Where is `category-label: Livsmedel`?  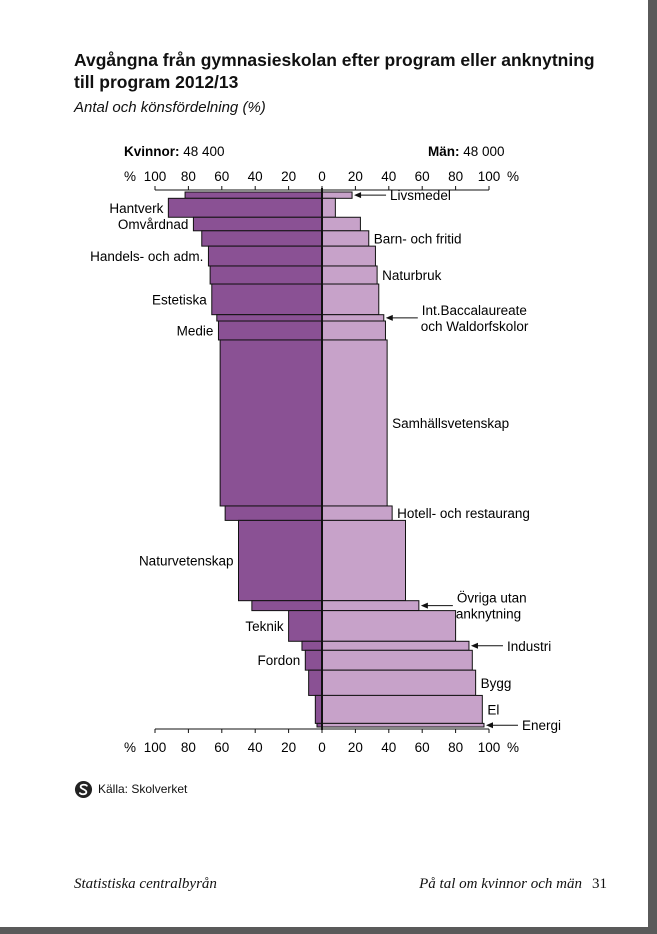 category-label: Livsmedel is located at coordinates (420, 195).